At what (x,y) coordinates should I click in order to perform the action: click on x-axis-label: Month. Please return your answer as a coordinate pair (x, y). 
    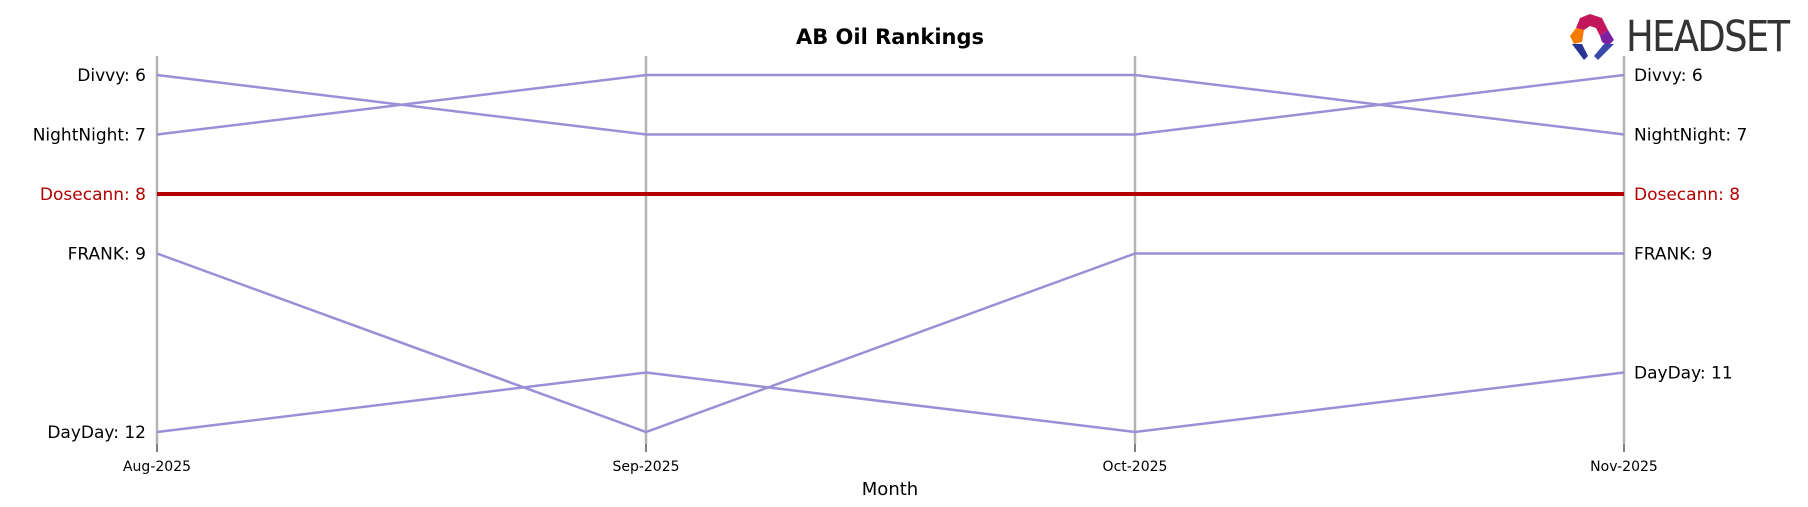
    Looking at the image, I should click on (890, 489).